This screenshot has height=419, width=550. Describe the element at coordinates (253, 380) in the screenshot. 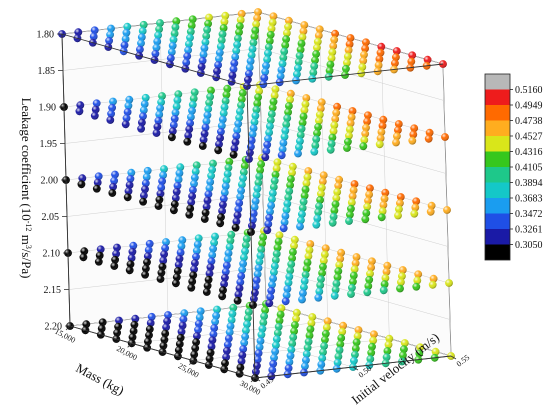

I see `x-tick` at that location.